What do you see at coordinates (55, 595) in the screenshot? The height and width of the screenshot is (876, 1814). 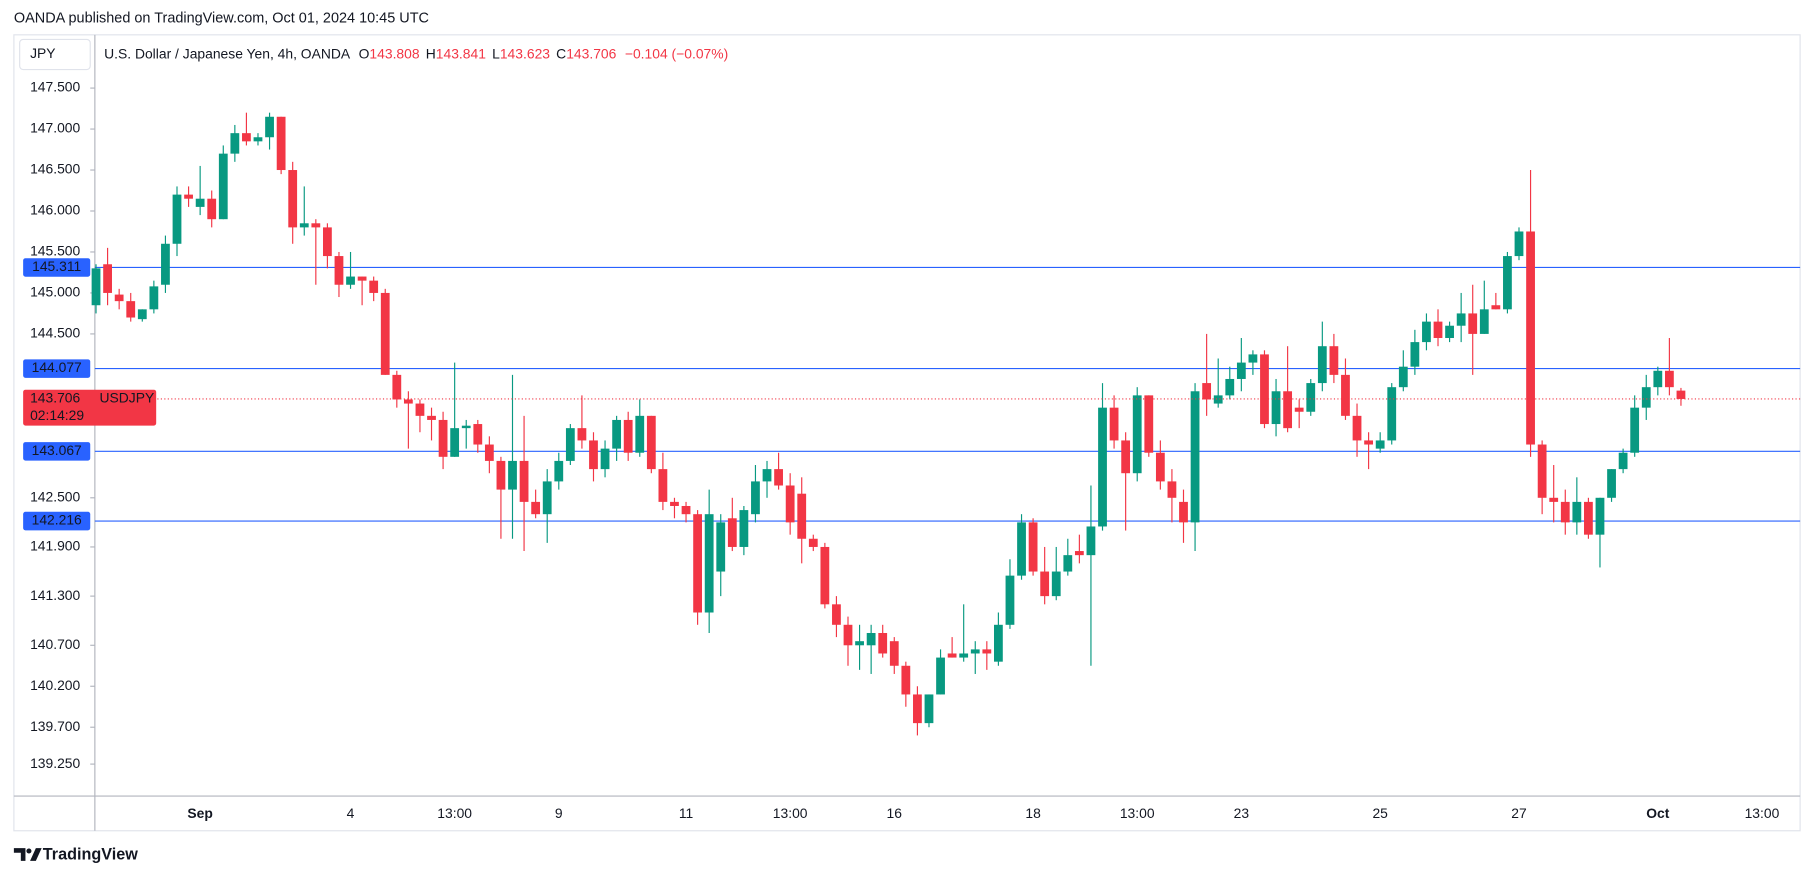 I see `y-tick-label: 141.300` at bounding box center [55, 595].